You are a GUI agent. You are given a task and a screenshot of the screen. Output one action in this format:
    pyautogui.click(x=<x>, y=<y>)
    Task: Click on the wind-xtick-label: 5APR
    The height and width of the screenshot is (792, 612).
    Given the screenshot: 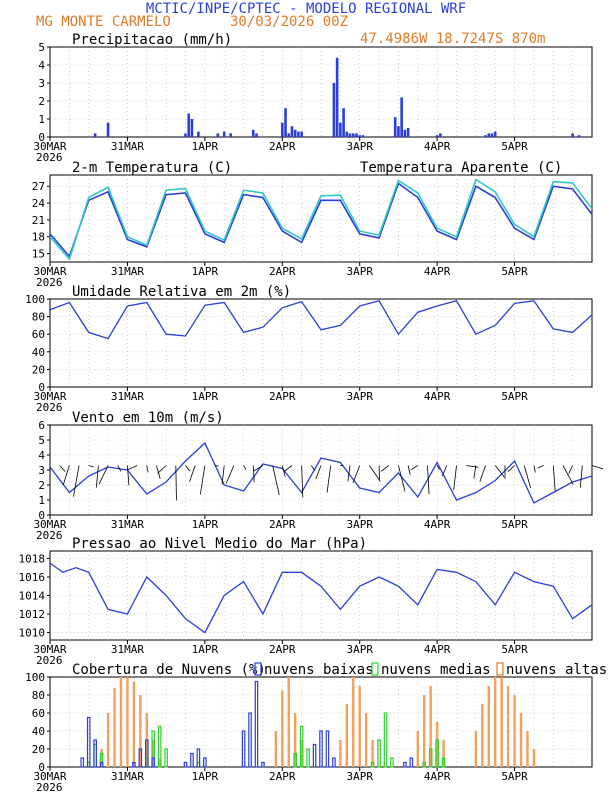 What is the action you would take?
    pyautogui.click(x=514, y=524)
    